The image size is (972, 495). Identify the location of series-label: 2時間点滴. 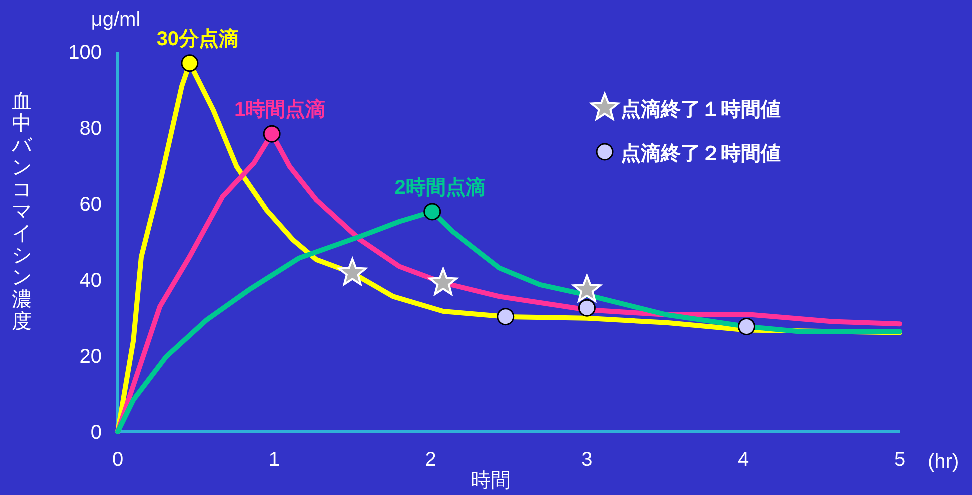
(440, 187).